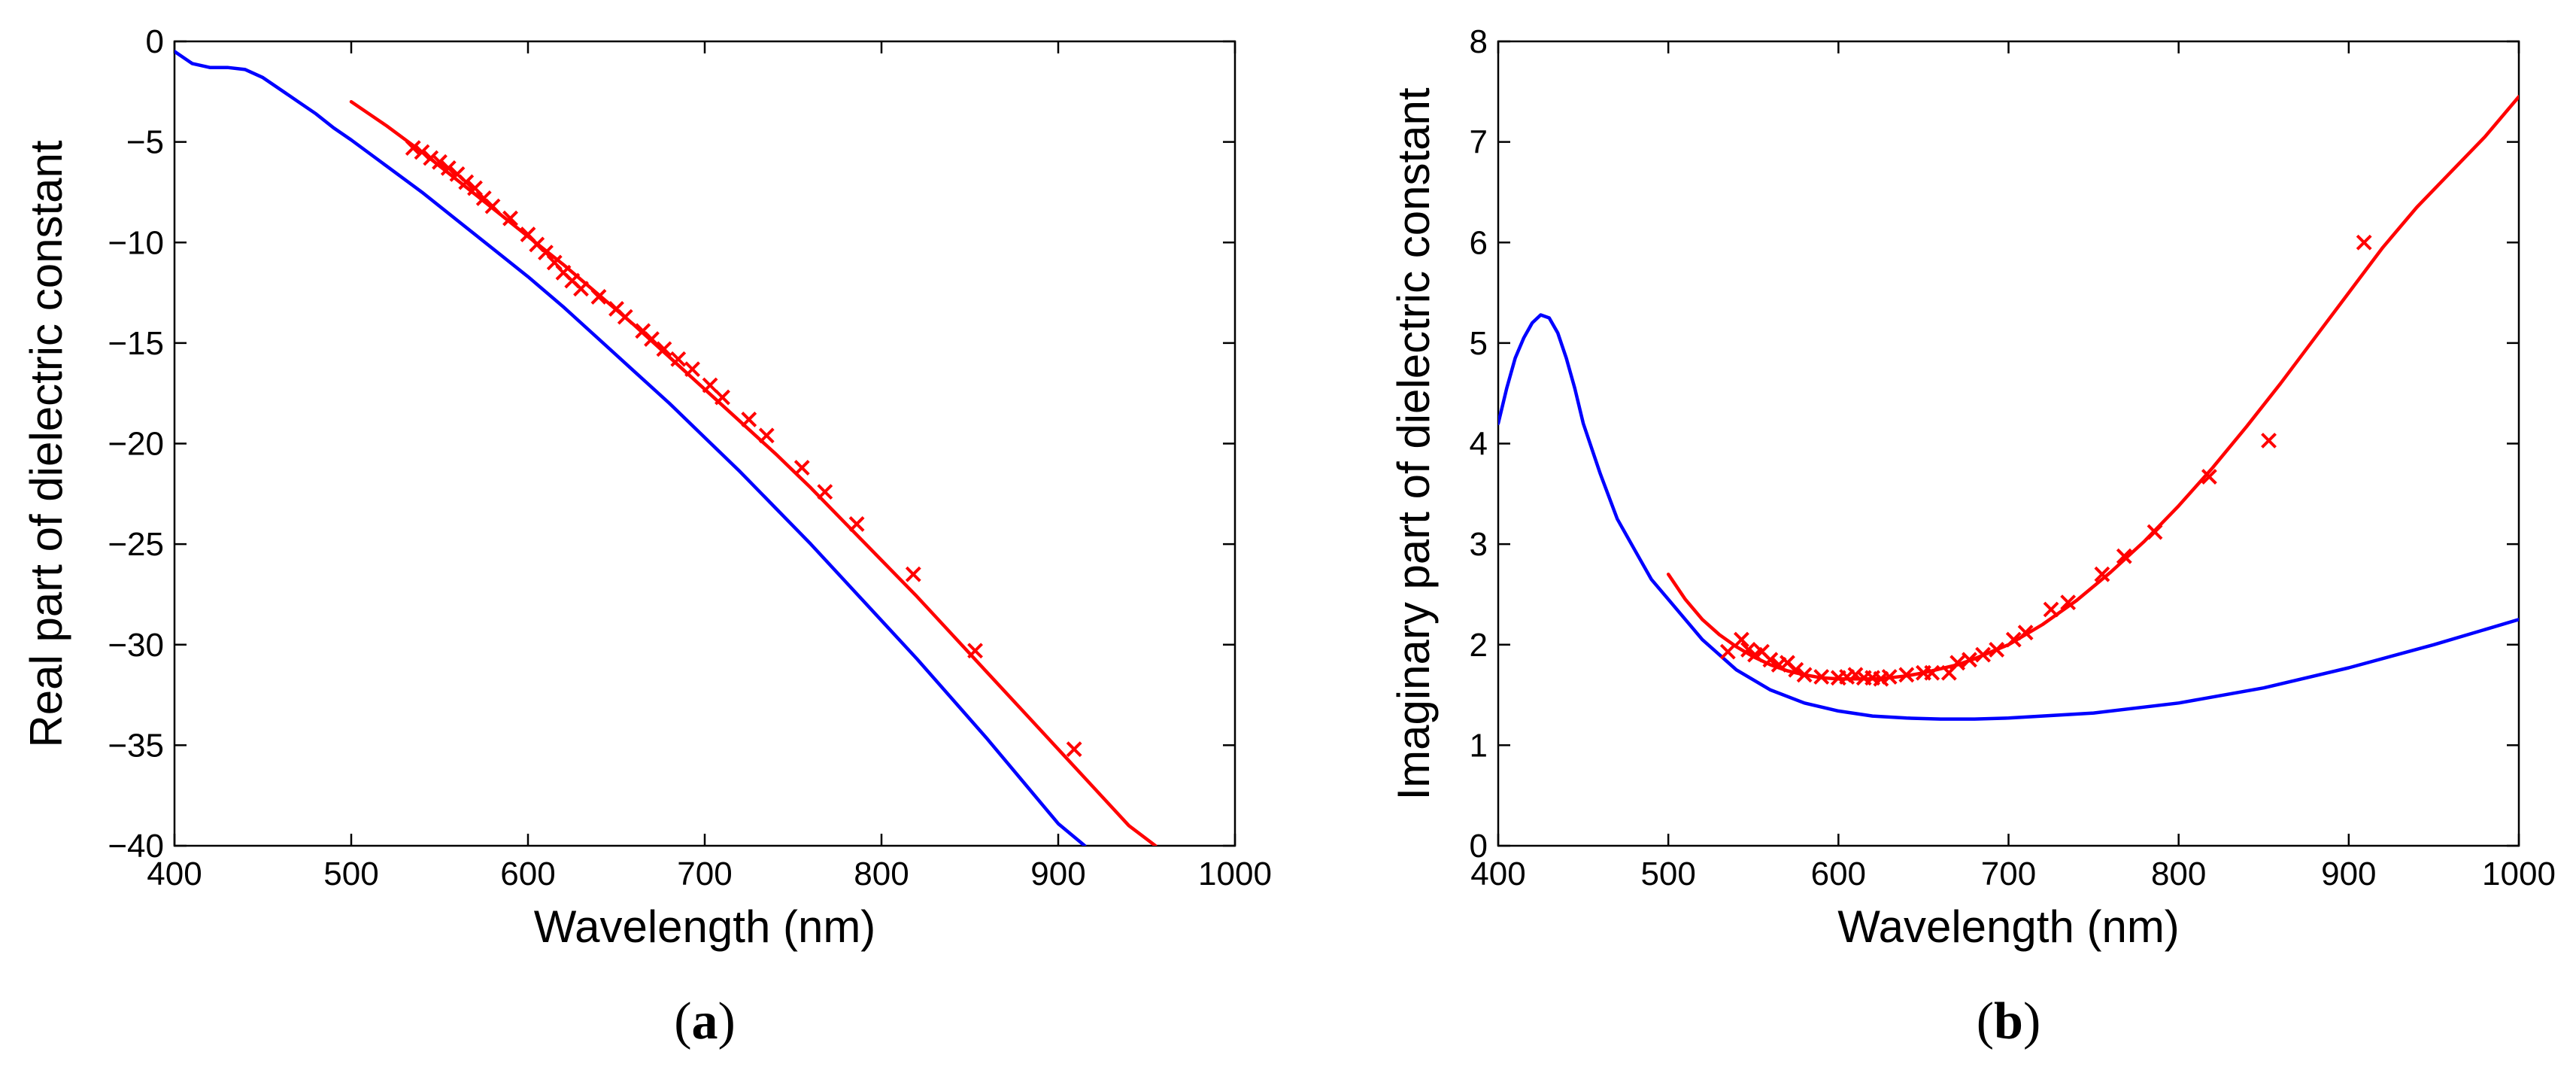 The height and width of the screenshot is (1073, 2576). What do you see at coordinates (136, 745) in the screenshot?
I see `y-tick-label: −35` at bounding box center [136, 745].